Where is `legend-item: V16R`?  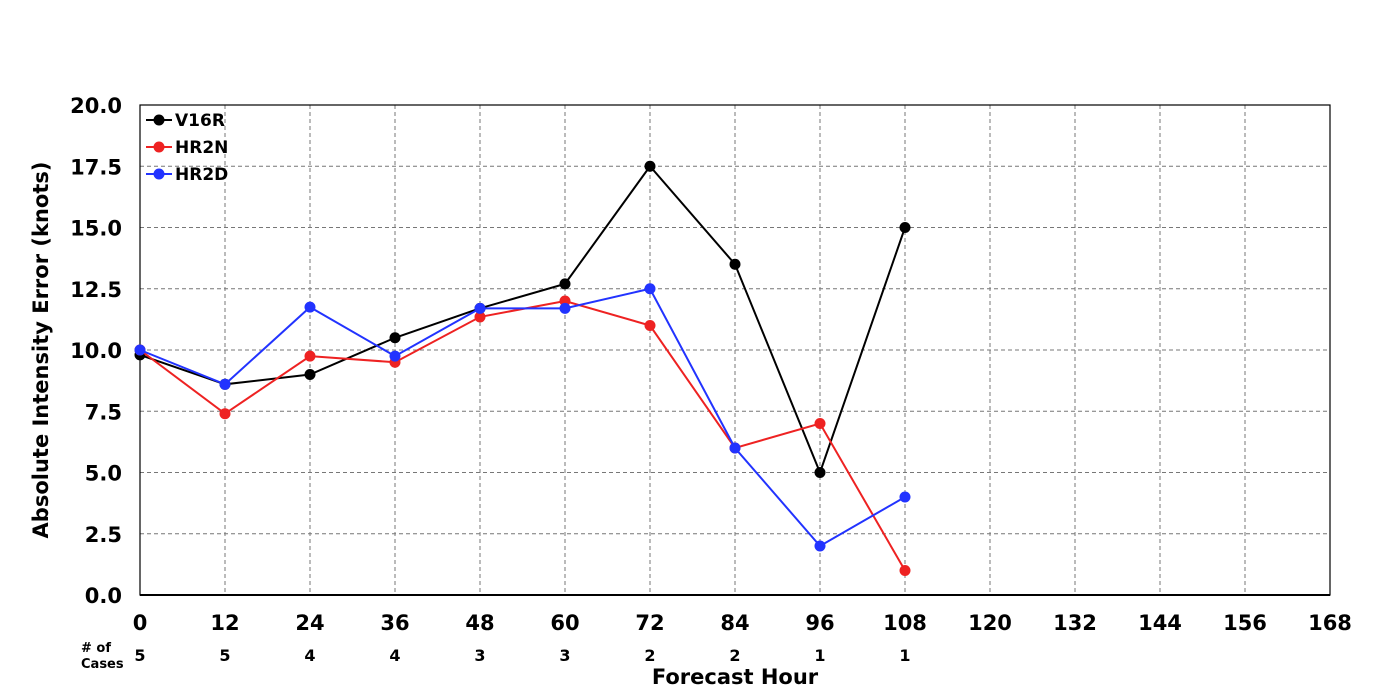 legend-item: V16R is located at coordinates (185, 121).